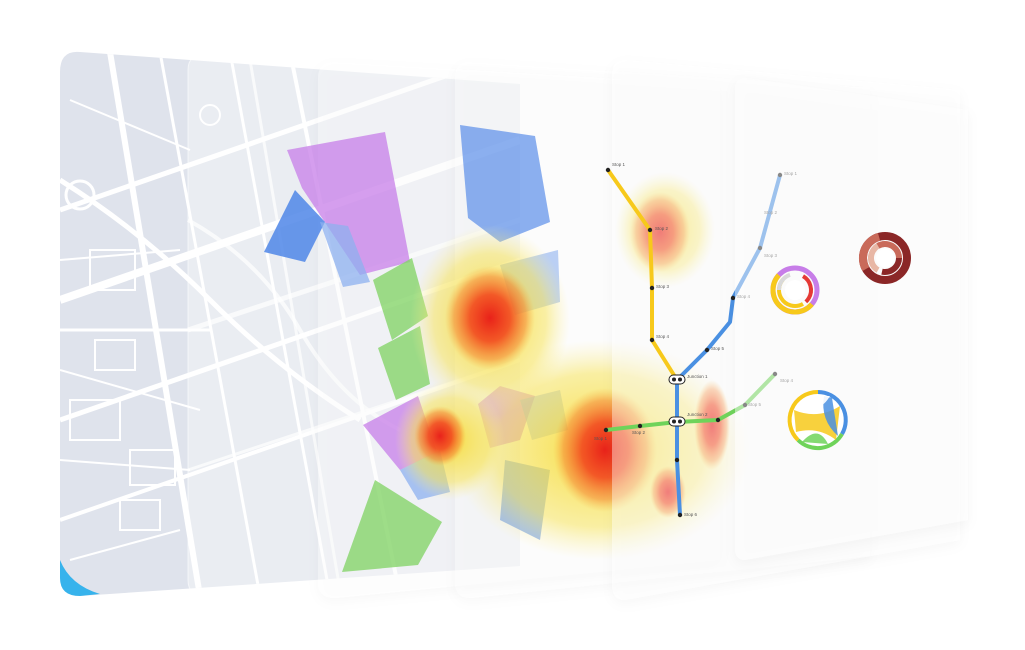 Image resolution: width=1025 pixels, height=650 pixels. What do you see at coordinates (885, 258) in the screenshot?
I see `sunburst-chart` at bounding box center [885, 258].